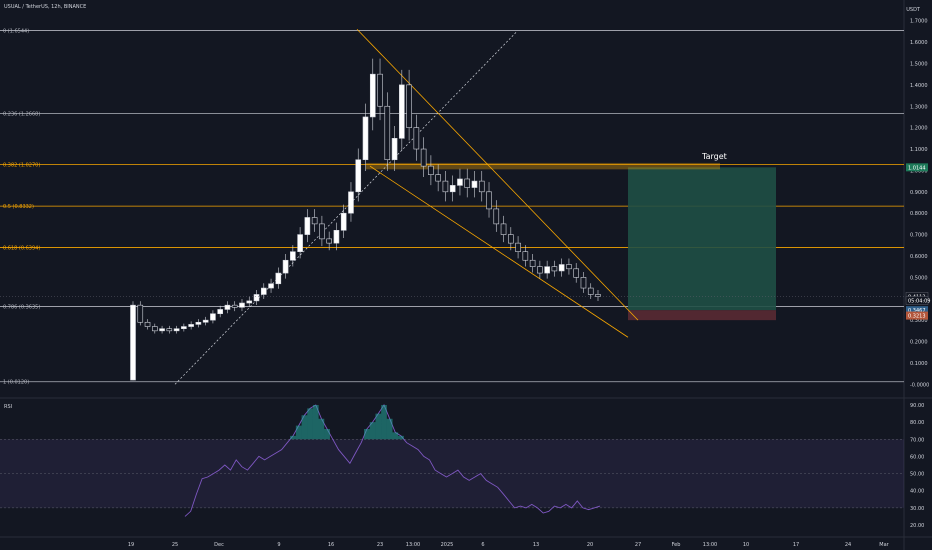 The width and height of the screenshot is (932, 550). Describe the element at coordinates (331, 545) in the screenshot. I see `time-axis-label: 16` at that location.